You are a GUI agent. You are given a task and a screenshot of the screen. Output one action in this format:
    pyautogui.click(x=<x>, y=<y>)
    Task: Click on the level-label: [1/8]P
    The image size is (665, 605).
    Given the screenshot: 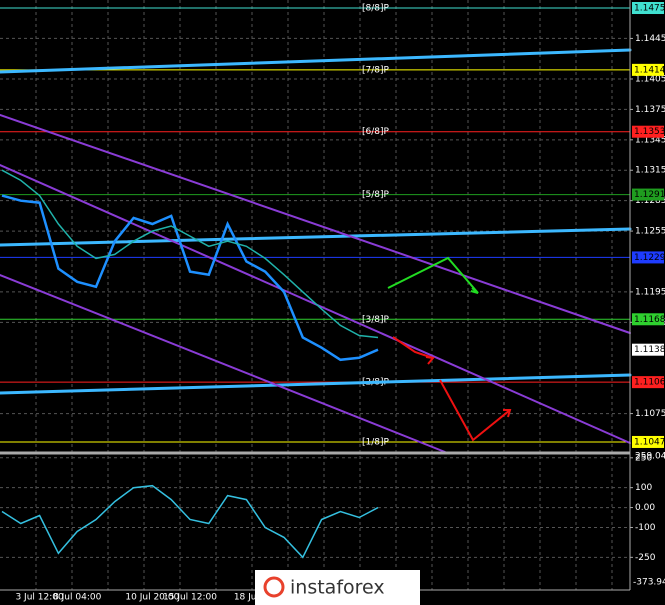 What is the action you would take?
    pyautogui.click(x=376, y=442)
    